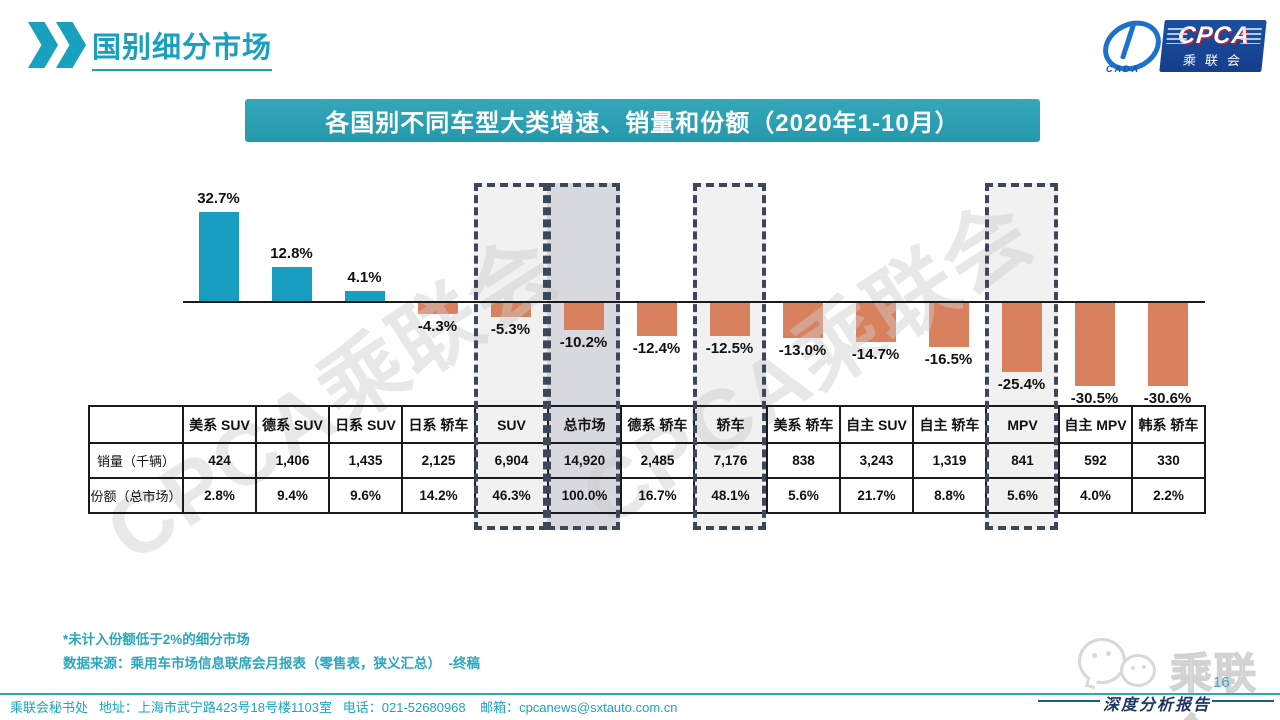  Describe the element at coordinates (293, 425) in the screenshot. I see `table-col-header: 德系 SUV` at that location.